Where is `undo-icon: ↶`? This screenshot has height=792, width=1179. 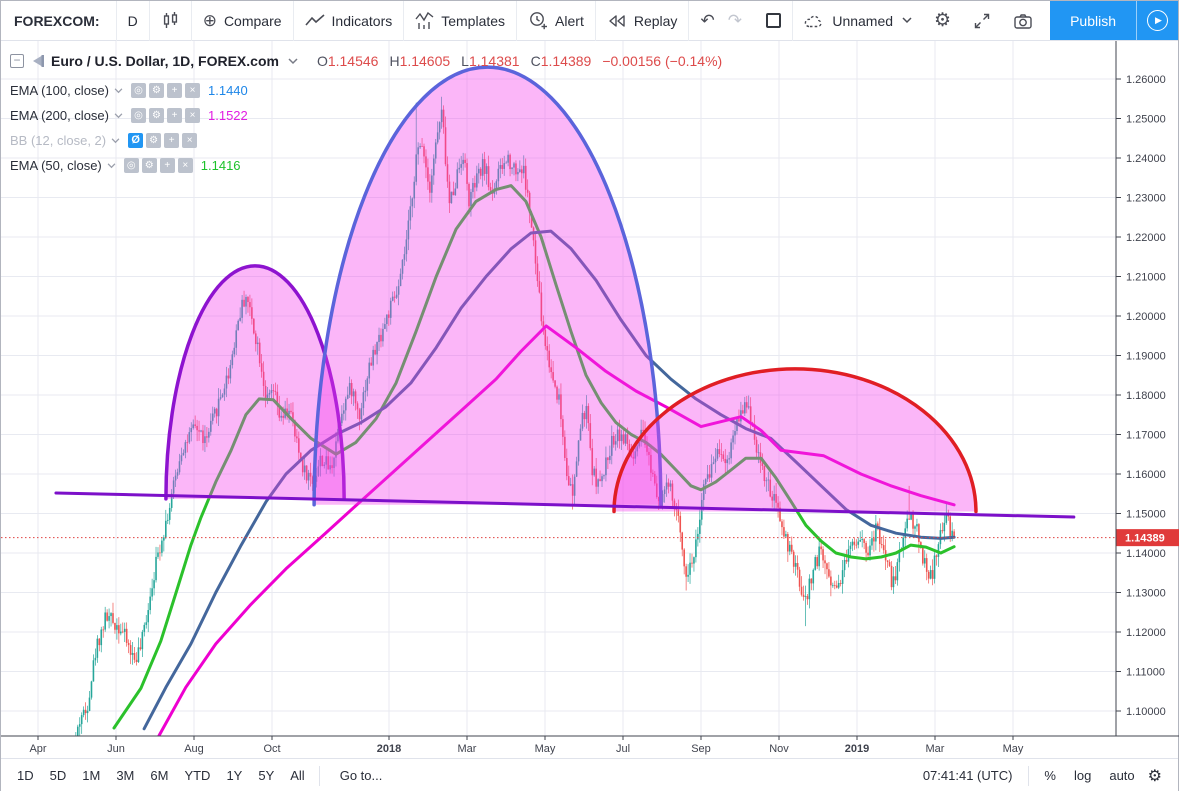
undo-icon: ↶ is located at coordinates (707, 20).